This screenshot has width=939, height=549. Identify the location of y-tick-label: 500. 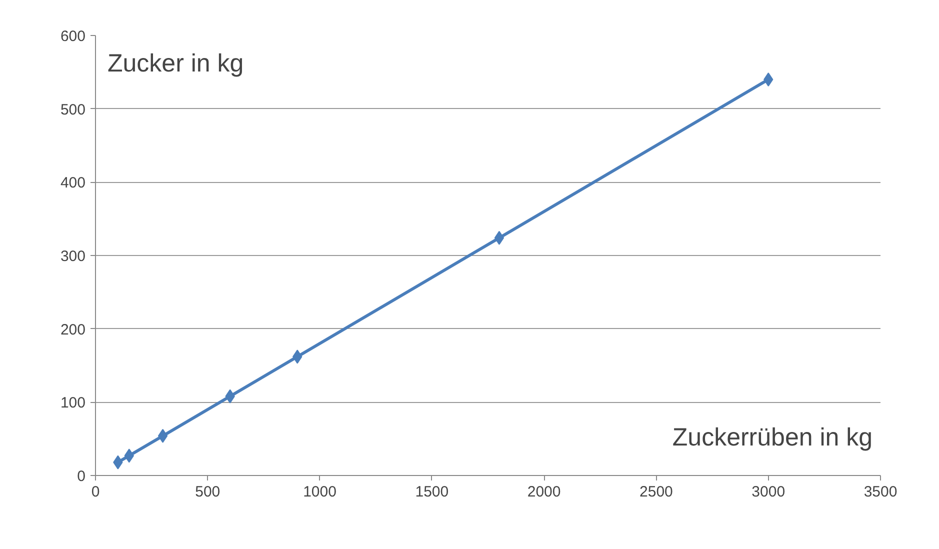
(73, 109).